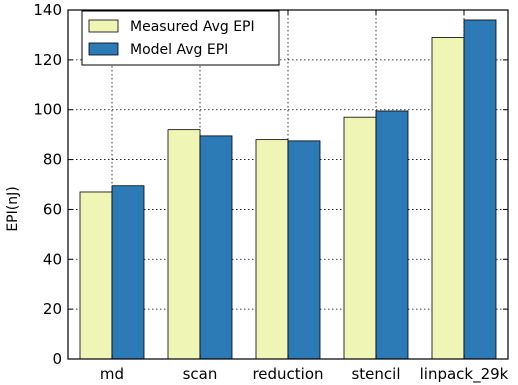 Image resolution: width=518 pixels, height=385 pixels. I want to click on y-tick-label: 120, so click(47, 60).